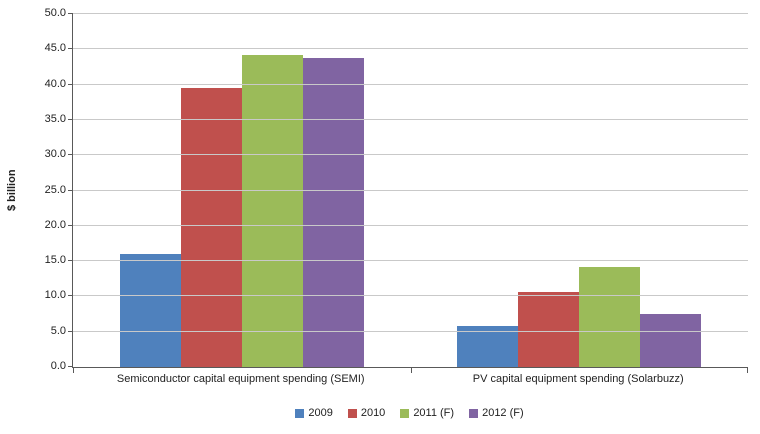 The image size is (760, 434). I want to click on y-axis-tick-label: 0.0, so click(58, 366).